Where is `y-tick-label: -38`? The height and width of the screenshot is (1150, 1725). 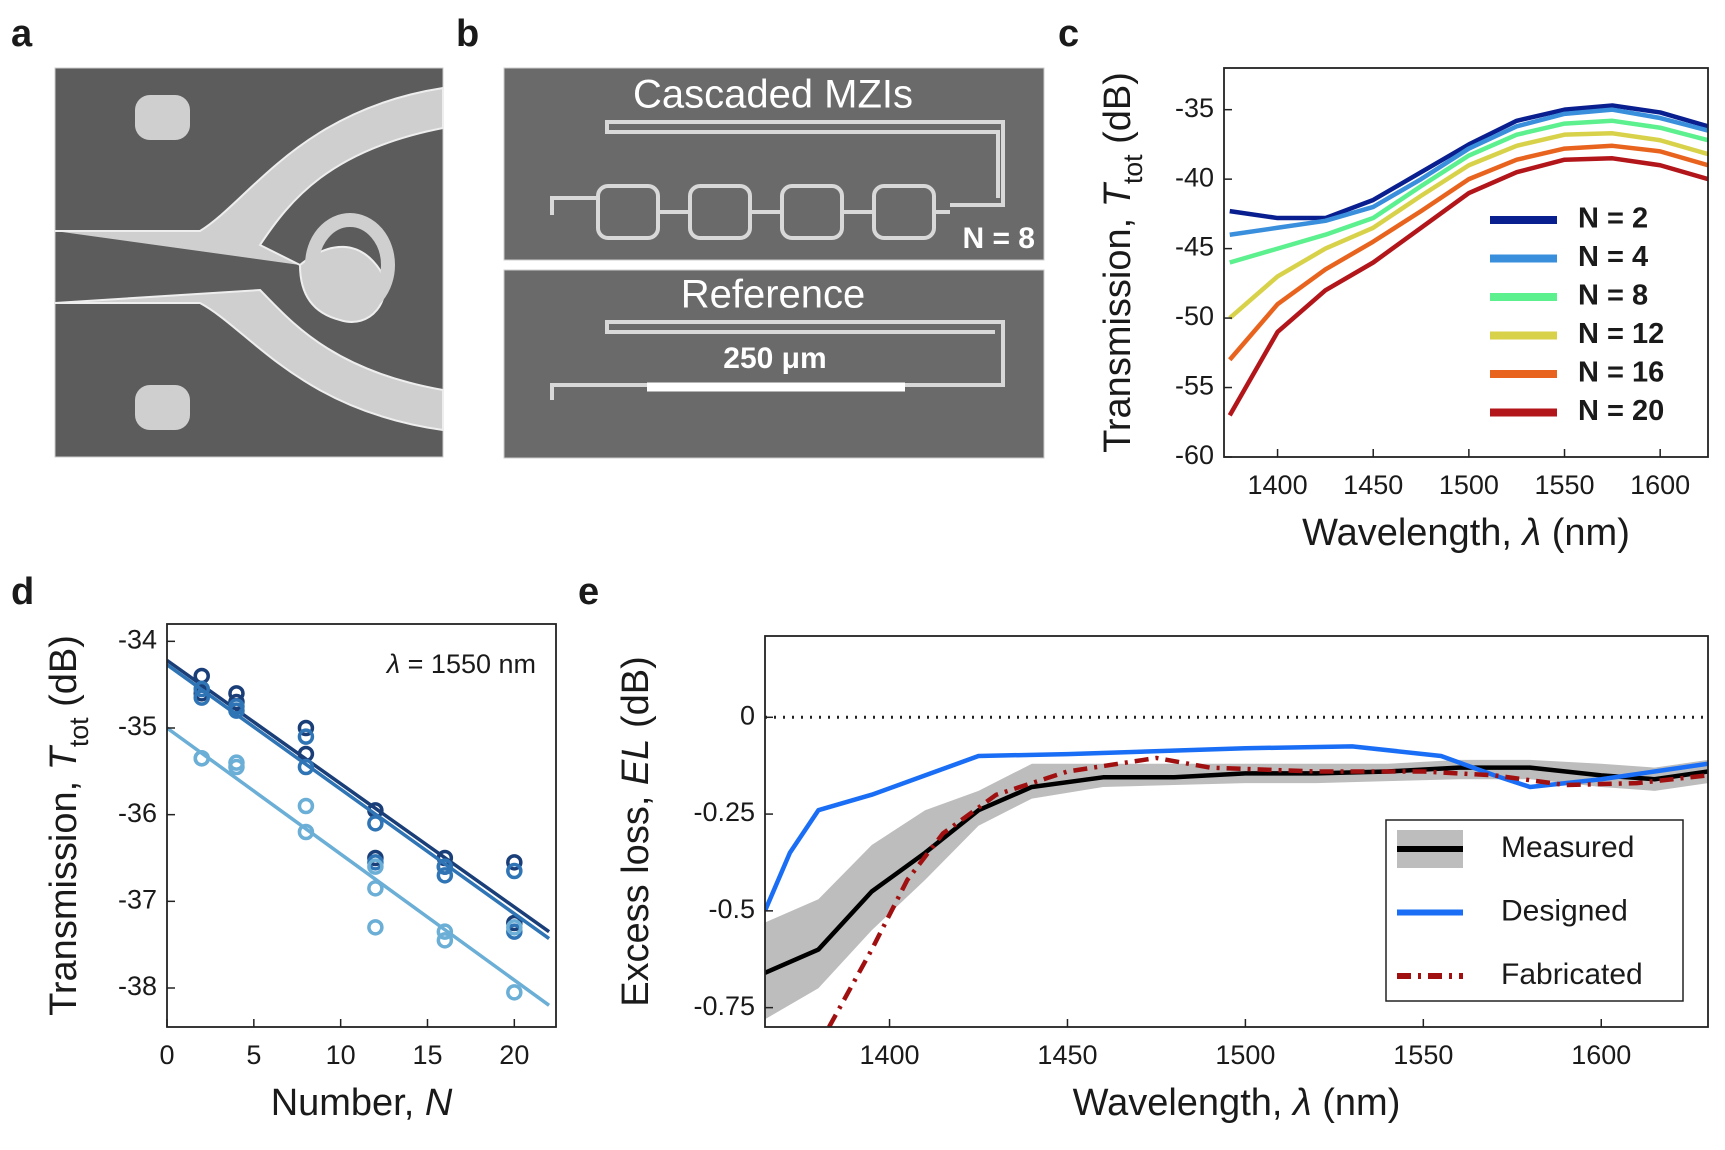
y-tick-label: -38 is located at coordinates (137, 986).